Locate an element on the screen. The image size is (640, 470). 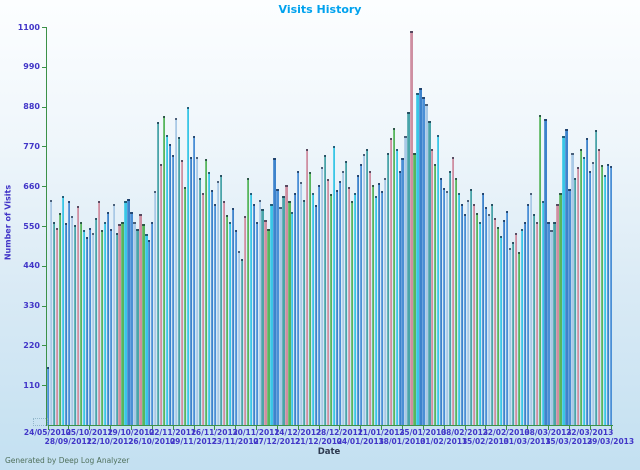
x-tick-label: 11/01/2013 is located at coordinates (381, 432).